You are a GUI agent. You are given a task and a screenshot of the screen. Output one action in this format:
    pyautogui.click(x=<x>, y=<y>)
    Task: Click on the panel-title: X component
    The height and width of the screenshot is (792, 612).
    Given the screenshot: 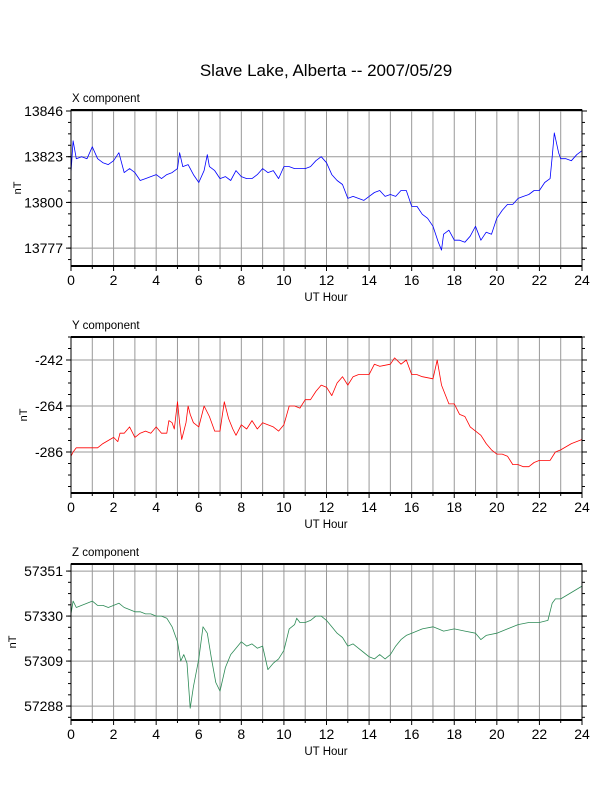 What is the action you would take?
    pyautogui.click(x=106, y=99)
    